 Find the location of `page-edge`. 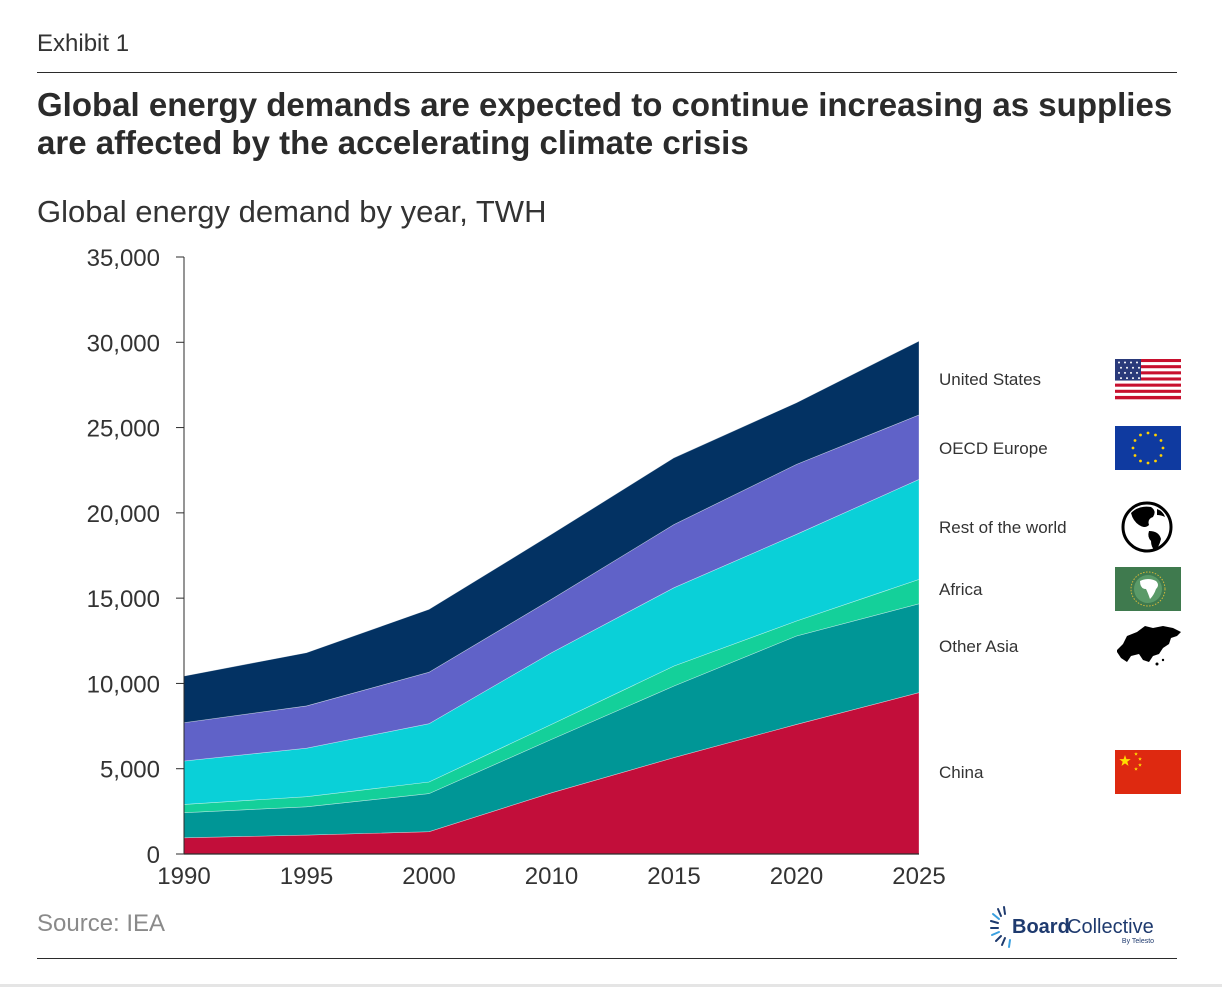

page-edge is located at coordinates (611, 985).